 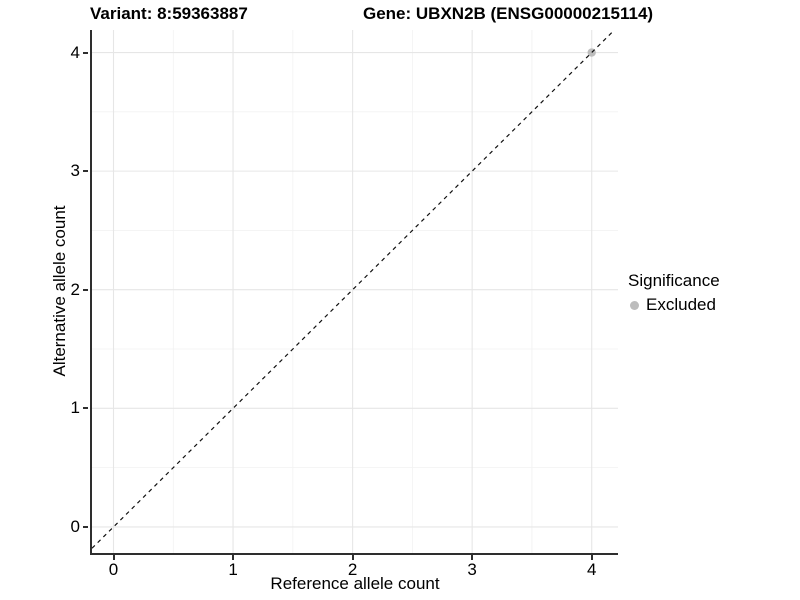 I want to click on x-tick-label: 4, so click(x=591, y=569).